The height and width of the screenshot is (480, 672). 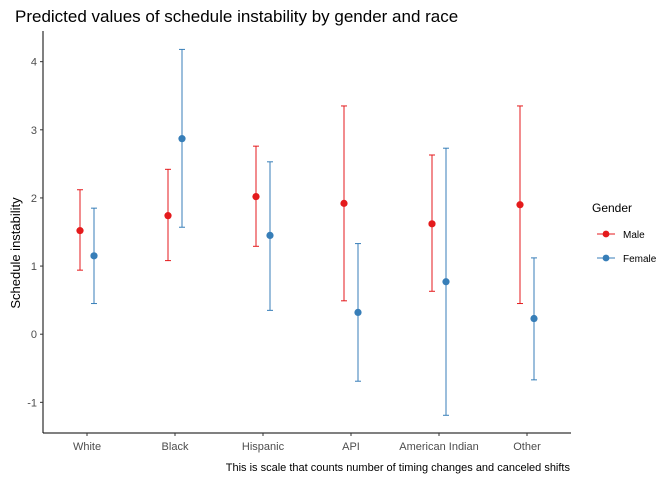 What do you see at coordinates (34, 63) in the screenshot?
I see `y-tick-label: 4` at bounding box center [34, 63].